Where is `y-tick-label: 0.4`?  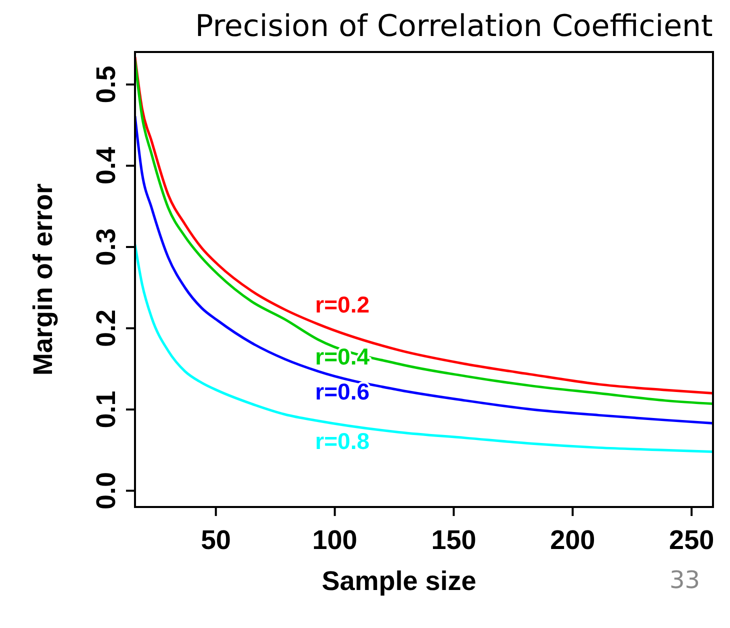 y-tick-label: 0.4 is located at coordinates (106, 165).